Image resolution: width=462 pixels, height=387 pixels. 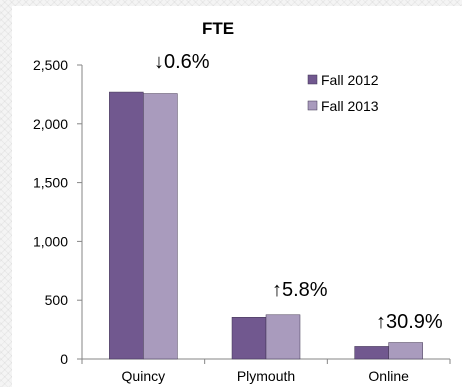 What do you see at coordinates (218, 28) in the screenshot?
I see `chart-title: FTE` at bounding box center [218, 28].